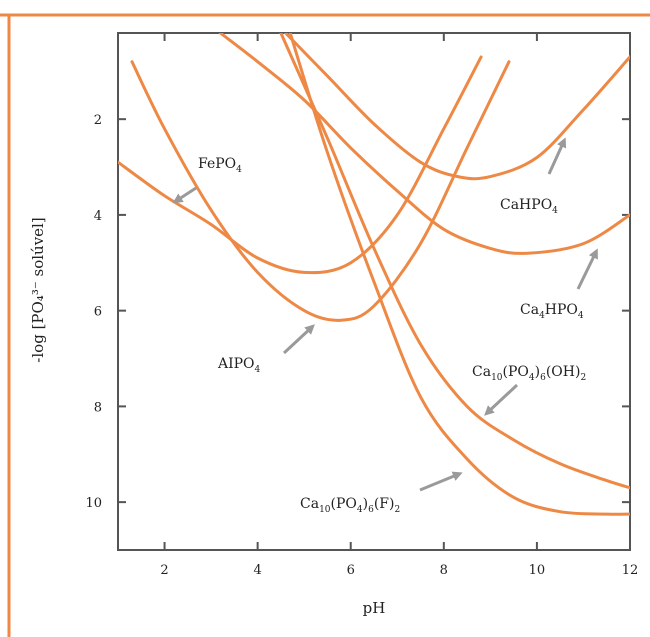  I want to click on arrow-aipo4, so click(298, 339).